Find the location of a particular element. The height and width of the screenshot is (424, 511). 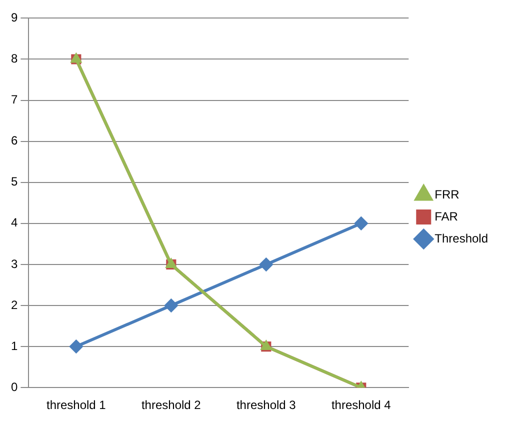

y-tick-label: 2 is located at coordinates (14, 305).